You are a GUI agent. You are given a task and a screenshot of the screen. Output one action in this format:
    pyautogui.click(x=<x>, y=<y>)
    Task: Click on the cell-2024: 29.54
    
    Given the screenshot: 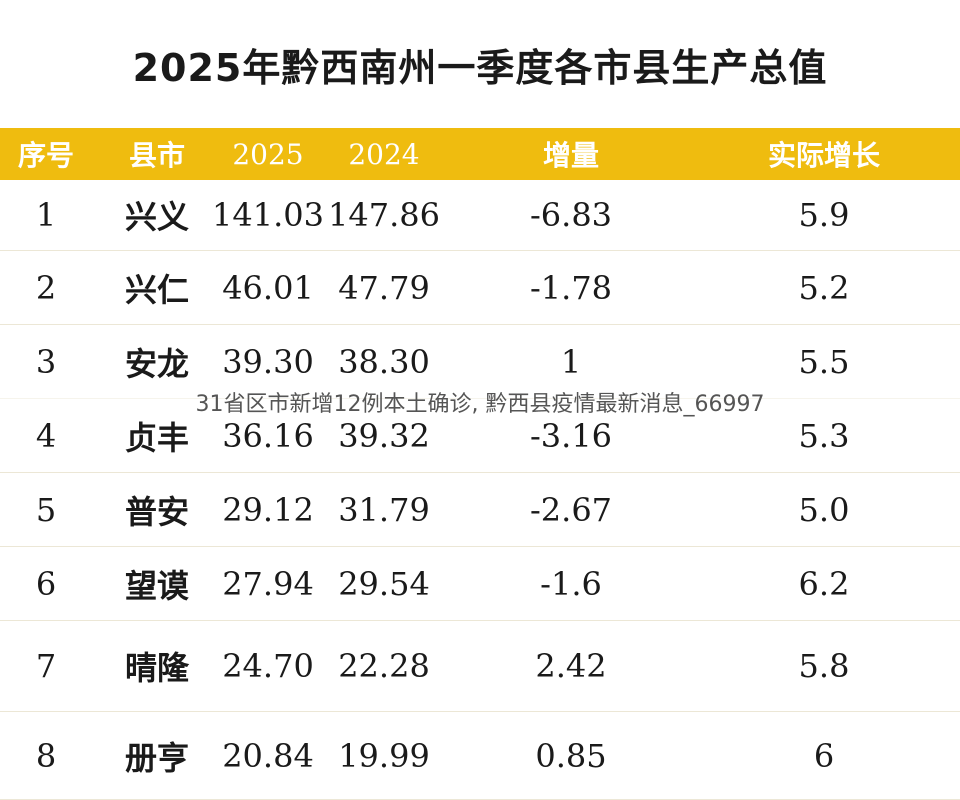 What is the action you would take?
    pyautogui.click(x=384, y=583)
    